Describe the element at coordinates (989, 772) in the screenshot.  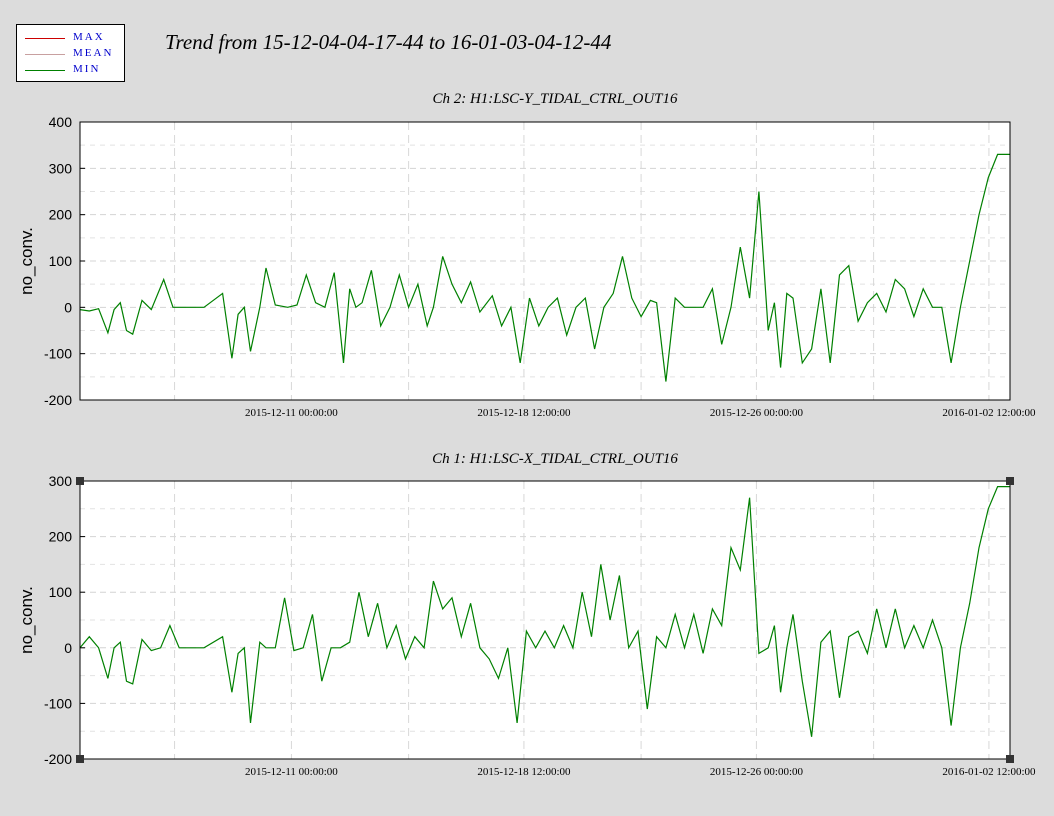
I see `ch1-xtick-label: 2016-01-02 12:00:00` at that location.